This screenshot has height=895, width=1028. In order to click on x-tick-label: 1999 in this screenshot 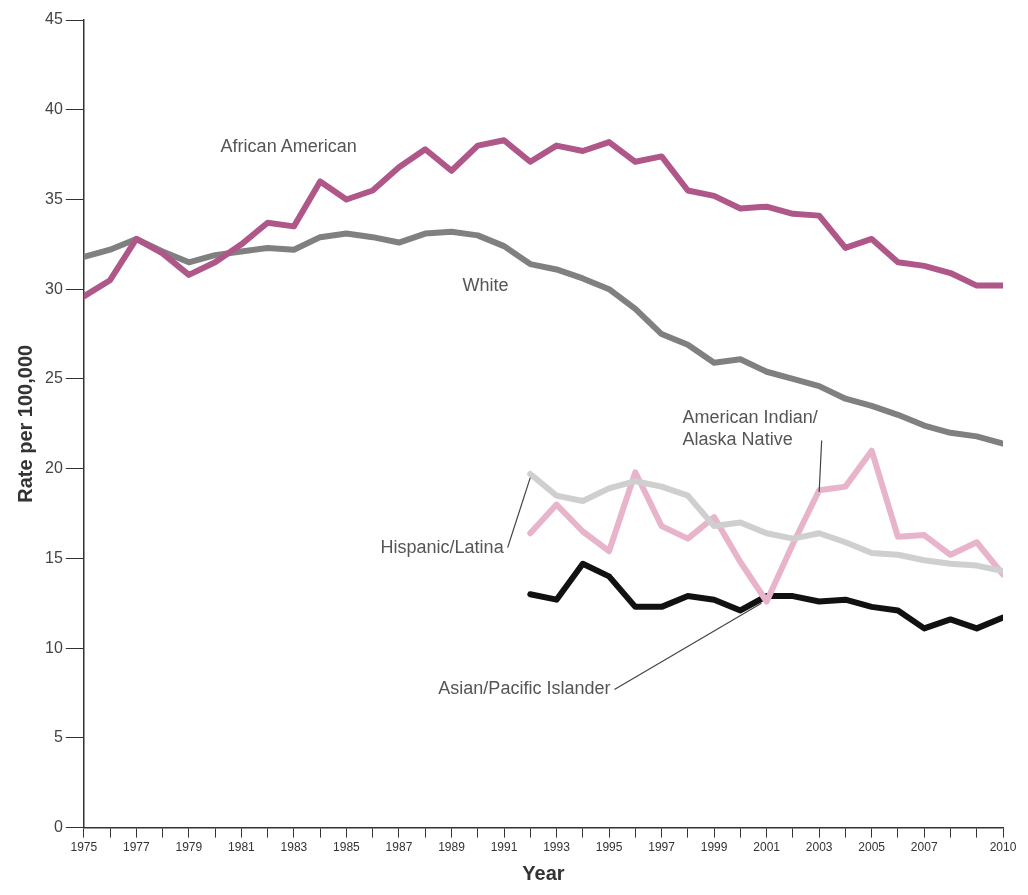, I will do `click(714, 847)`.